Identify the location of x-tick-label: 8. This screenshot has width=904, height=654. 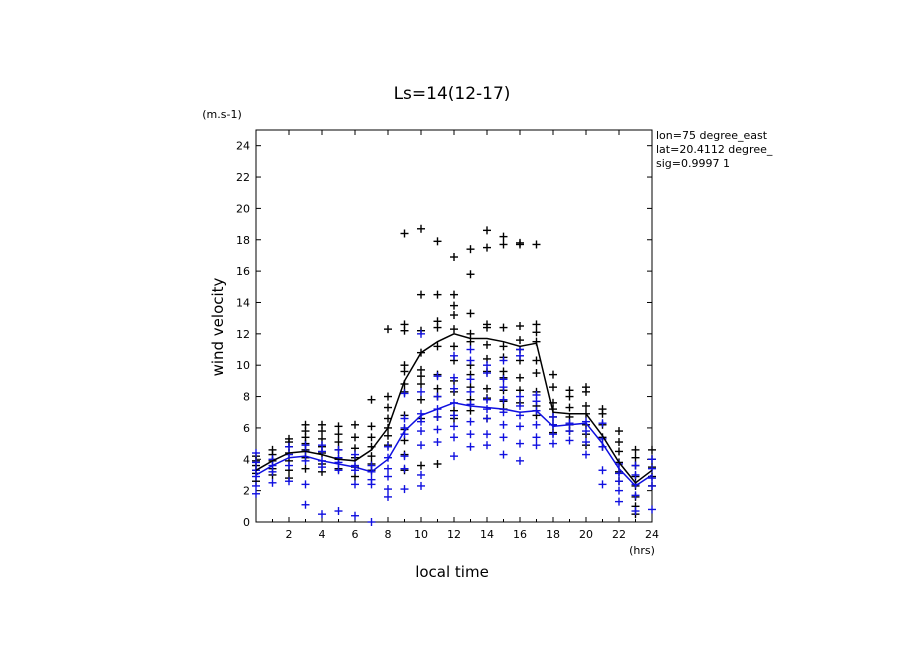
(388, 534).